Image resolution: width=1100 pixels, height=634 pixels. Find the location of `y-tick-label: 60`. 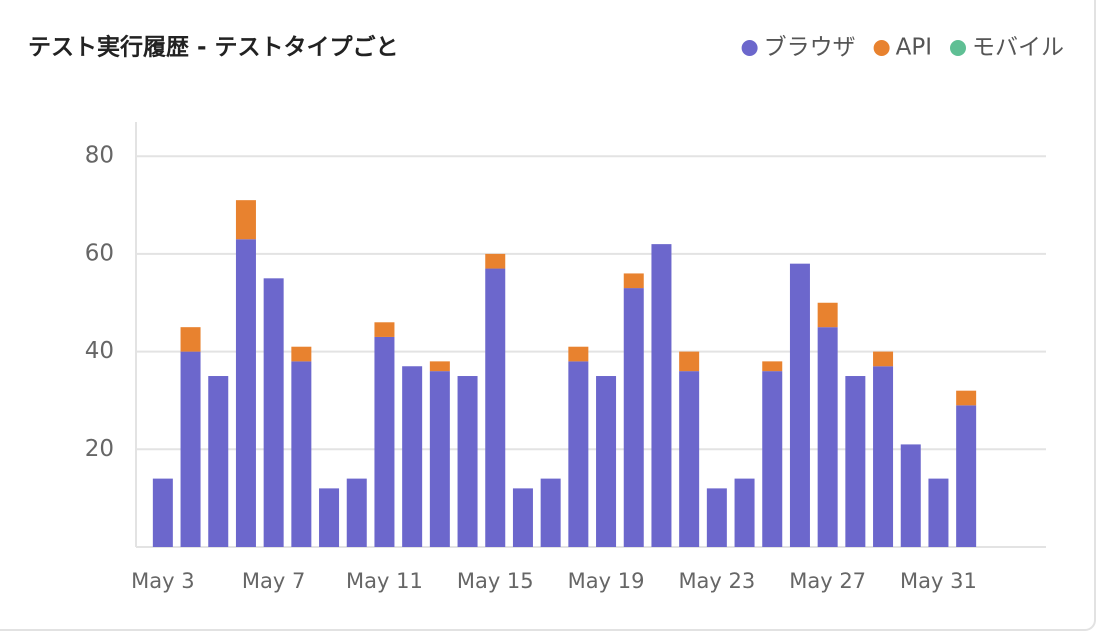

y-tick-label: 60 is located at coordinates (99, 253).